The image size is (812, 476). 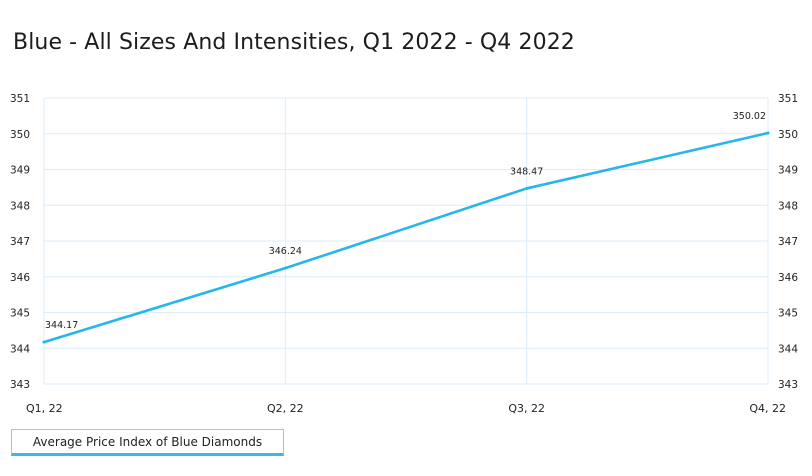 I want to click on legend-label: Average Price Index of Blue Diamonds, so click(x=147, y=441).